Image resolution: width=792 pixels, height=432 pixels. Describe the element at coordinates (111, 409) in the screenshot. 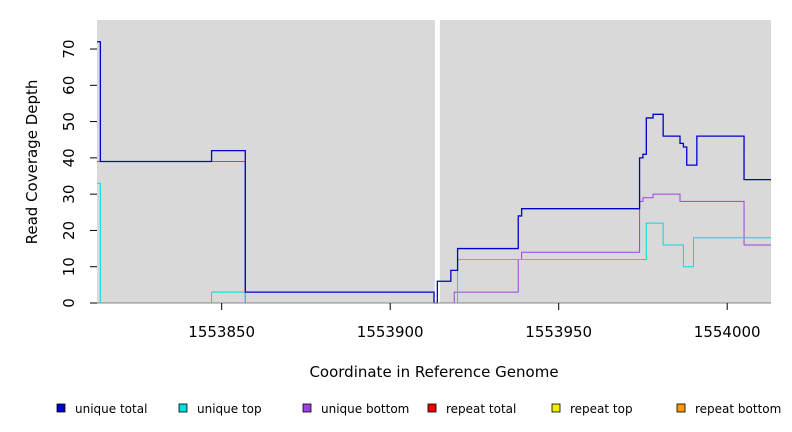

I see `legend-label: unique total` at that location.